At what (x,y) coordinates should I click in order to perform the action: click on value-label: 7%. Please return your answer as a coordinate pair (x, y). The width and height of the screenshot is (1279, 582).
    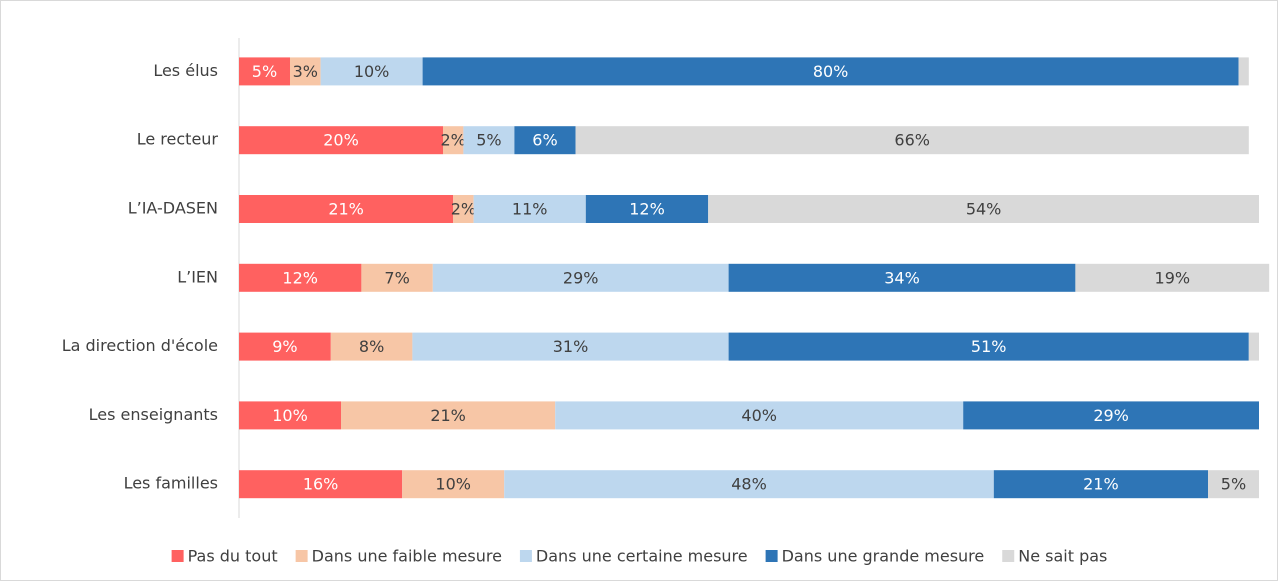
    Looking at the image, I should click on (396, 277).